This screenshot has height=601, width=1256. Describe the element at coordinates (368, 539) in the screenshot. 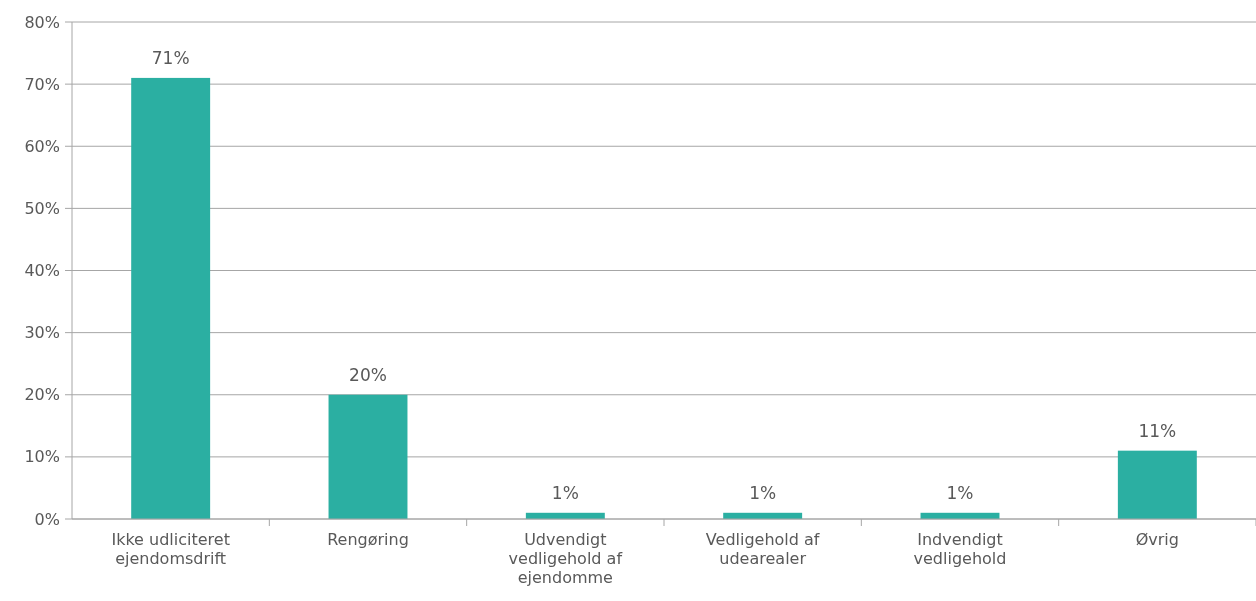

I see `x-tick-label: Rengøring` at that location.